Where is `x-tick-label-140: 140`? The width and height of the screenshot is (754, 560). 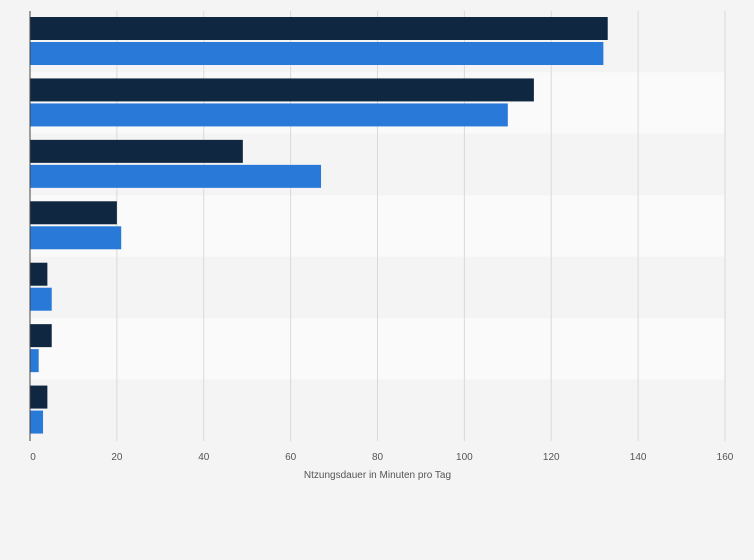 x-tick-label-140: 140 is located at coordinates (638, 457).